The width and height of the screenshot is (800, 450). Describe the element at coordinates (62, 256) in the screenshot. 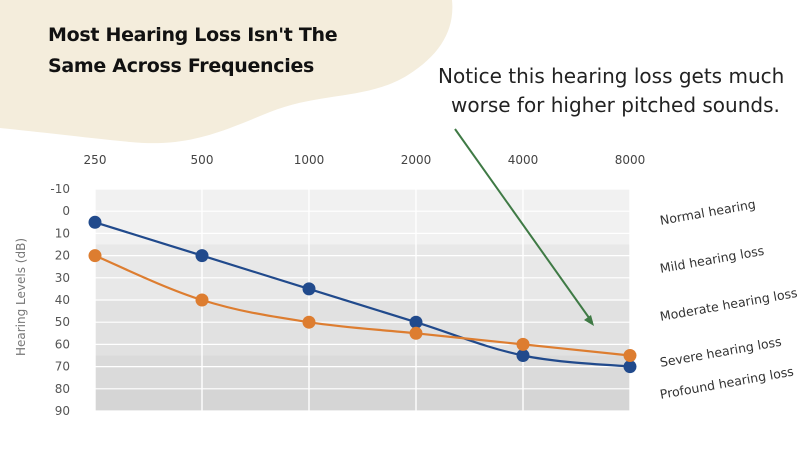

I see `y-tick-label: 20` at that location.